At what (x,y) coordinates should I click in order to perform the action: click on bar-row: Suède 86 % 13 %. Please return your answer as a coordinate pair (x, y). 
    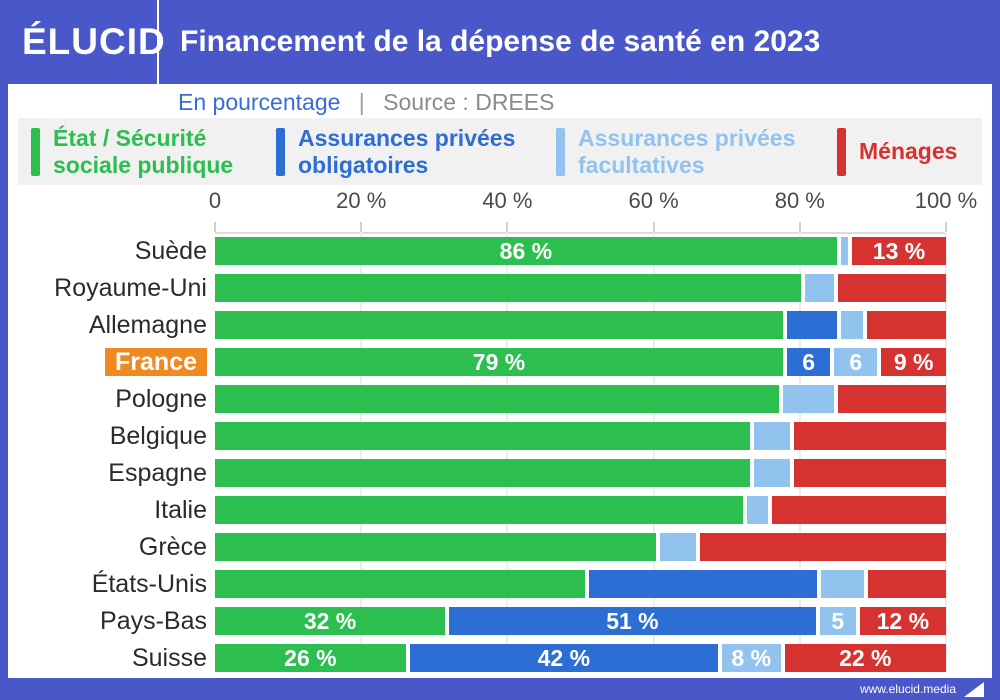
    Looking at the image, I should click on (500, 251).